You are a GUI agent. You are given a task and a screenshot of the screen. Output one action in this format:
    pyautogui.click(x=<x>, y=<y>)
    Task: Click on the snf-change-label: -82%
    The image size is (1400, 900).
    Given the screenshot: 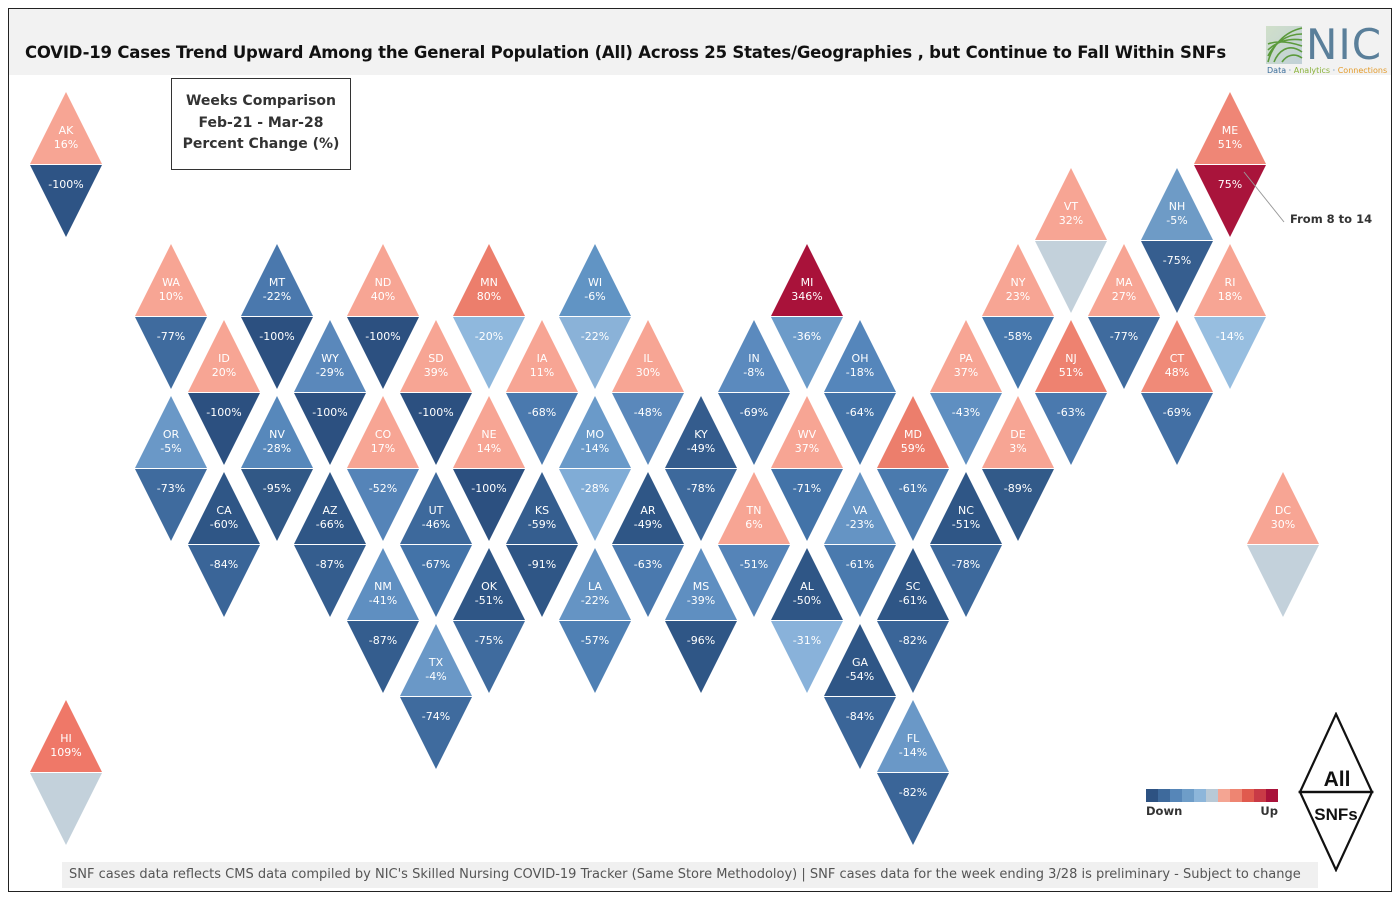 What is the action you would take?
    pyautogui.click(x=913, y=792)
    